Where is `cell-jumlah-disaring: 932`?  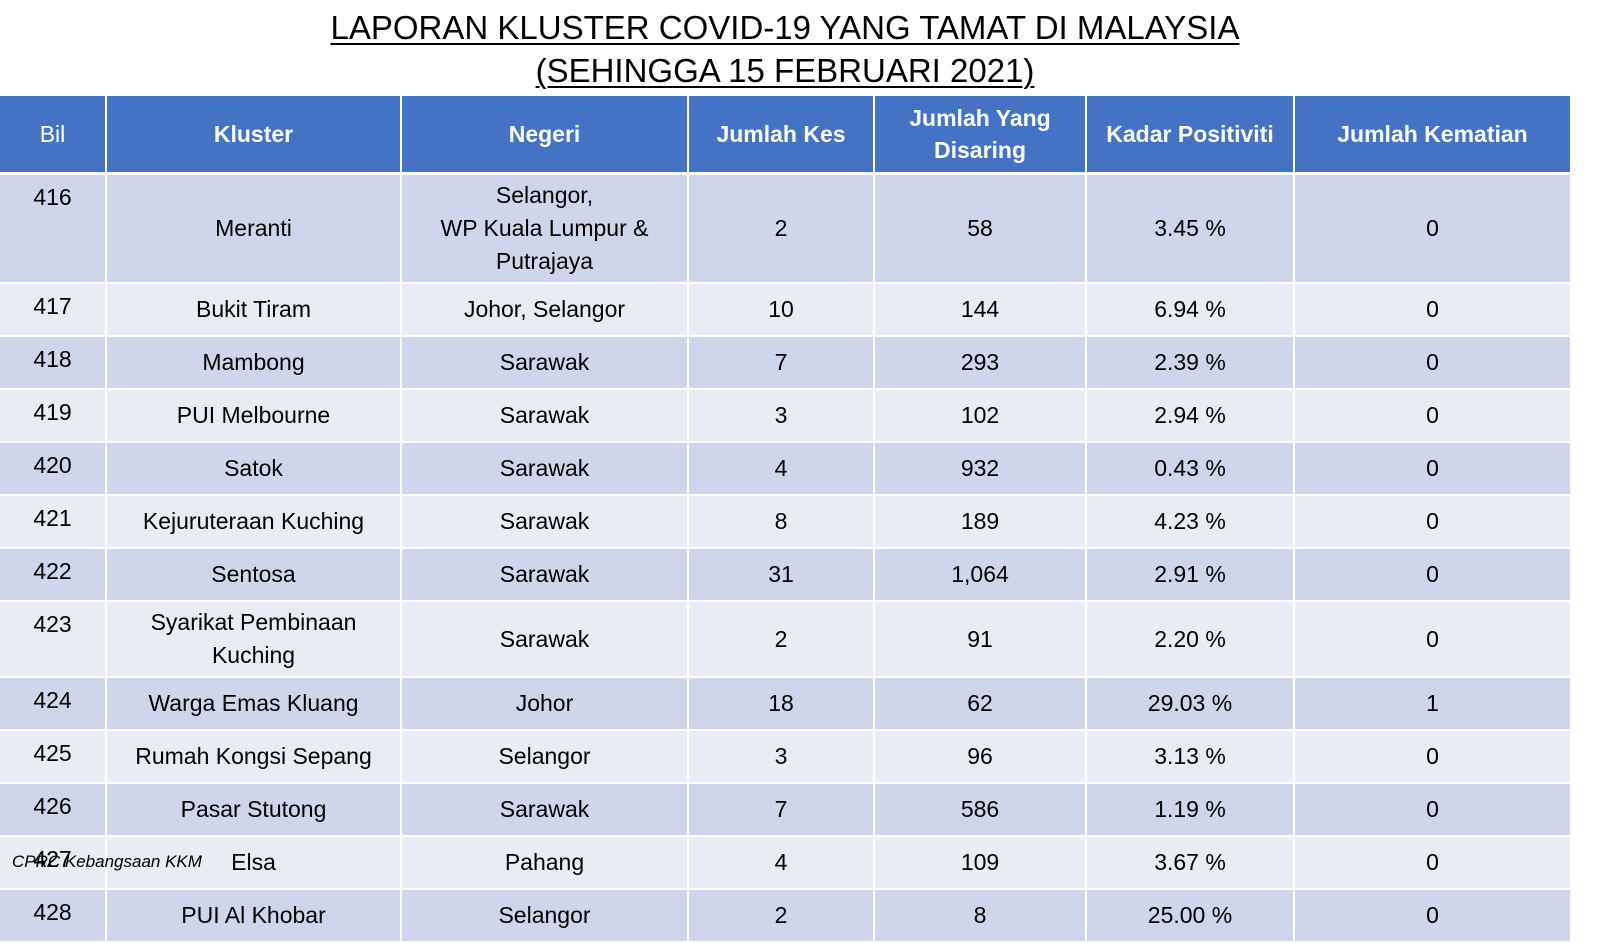
cell-jumlah-disaring: 932 is located at coordinates (980, 469).